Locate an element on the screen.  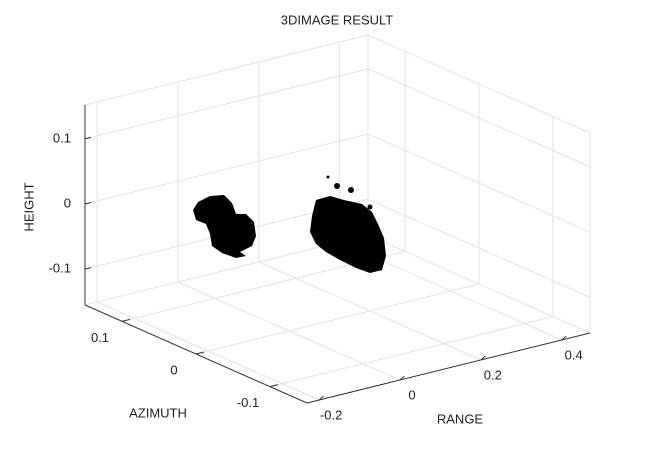
right-cluster is located at coordinates (348, 234).